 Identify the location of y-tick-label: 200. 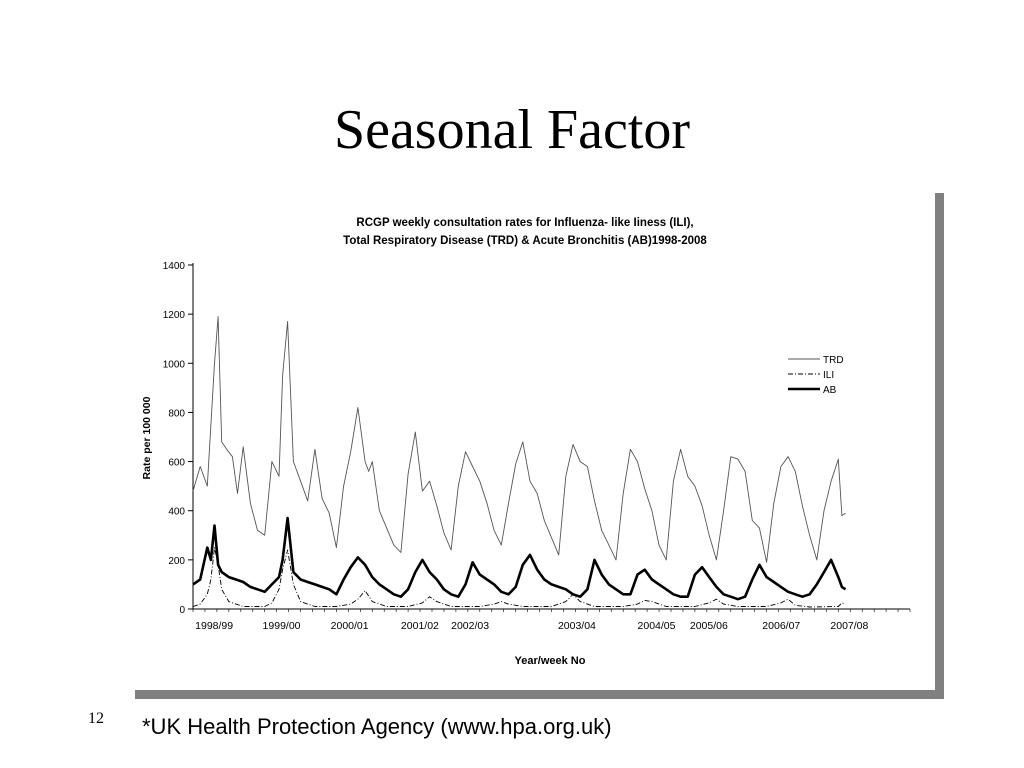
(176, 561).